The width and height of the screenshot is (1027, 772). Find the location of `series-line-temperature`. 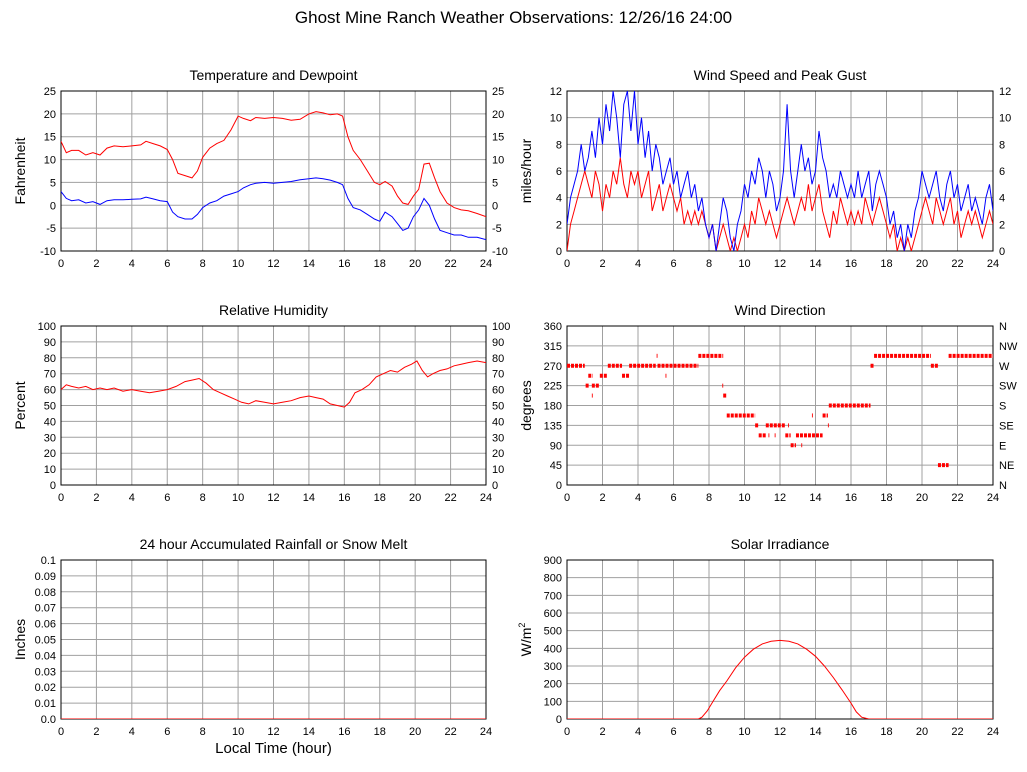

series-line-temperature is located at coordinates (273, 164).